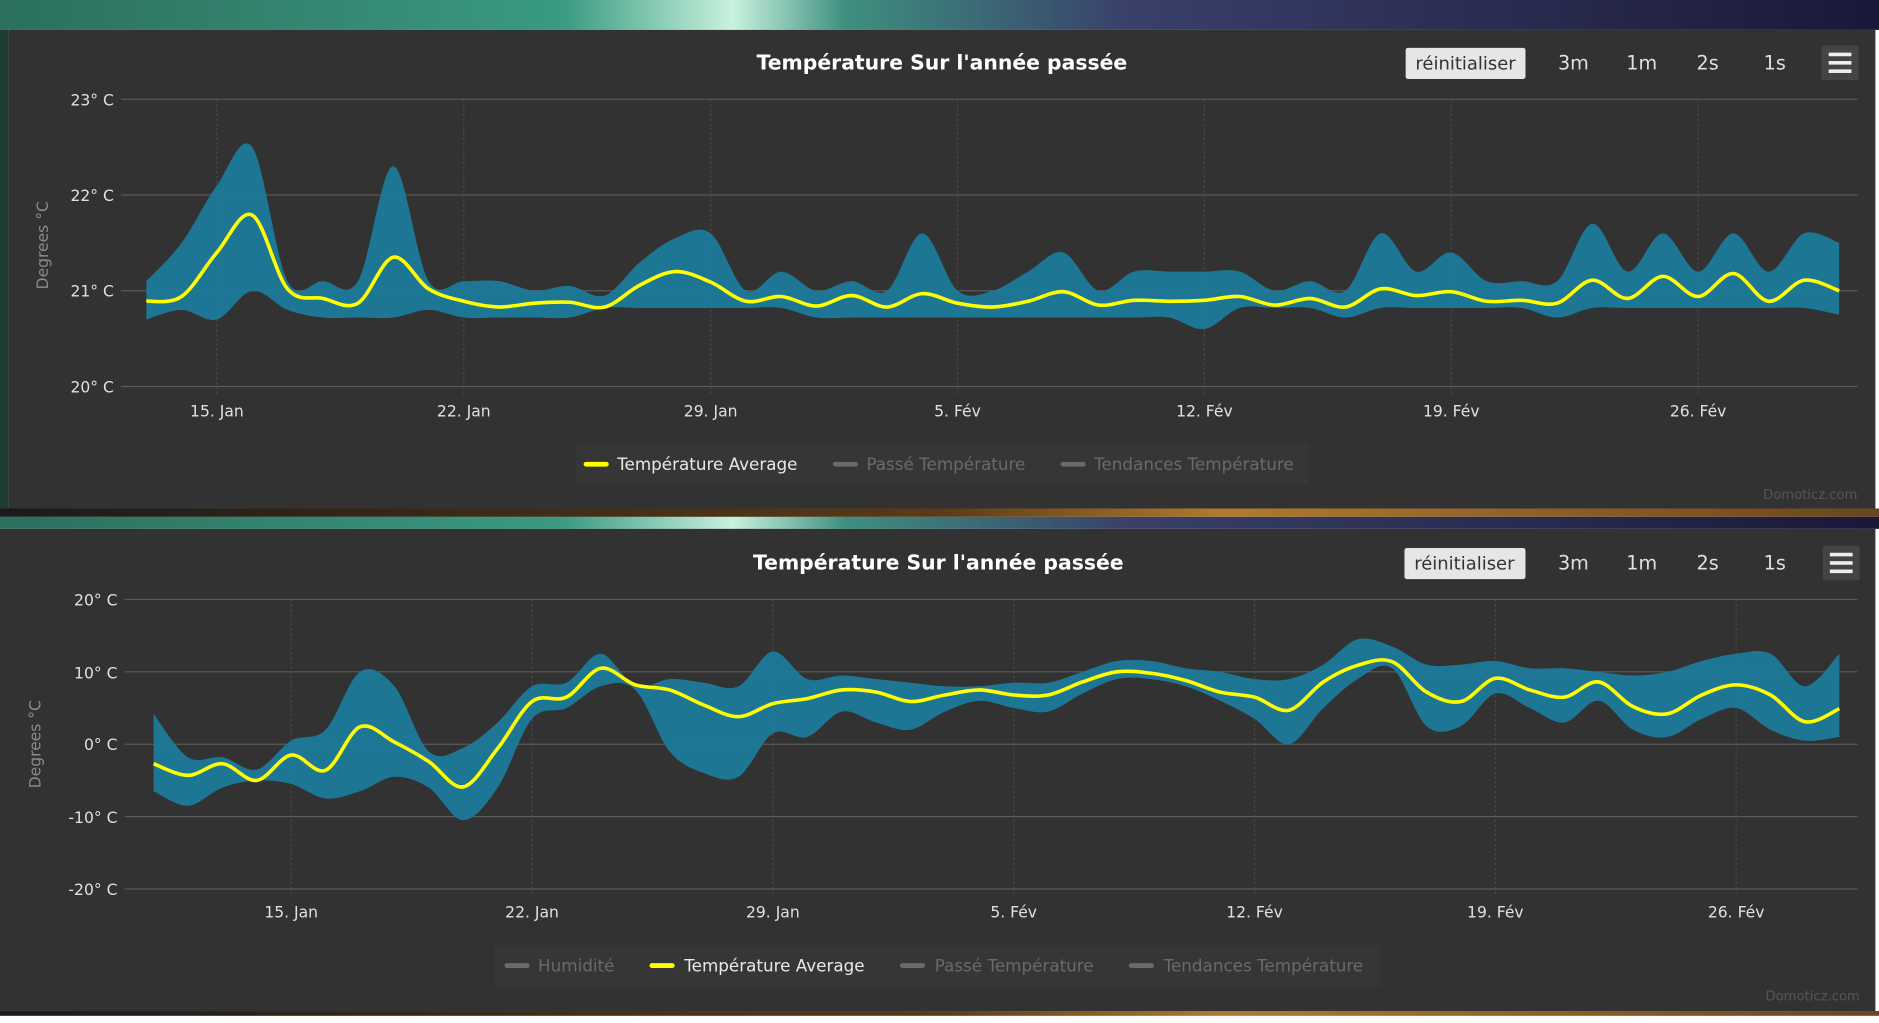 This screenshot has height=1023, width=1879. What do you see at coordinates (576, 966) in the screenshot?
I see `svg-text: Humidité` at bounding box center [576, 966].